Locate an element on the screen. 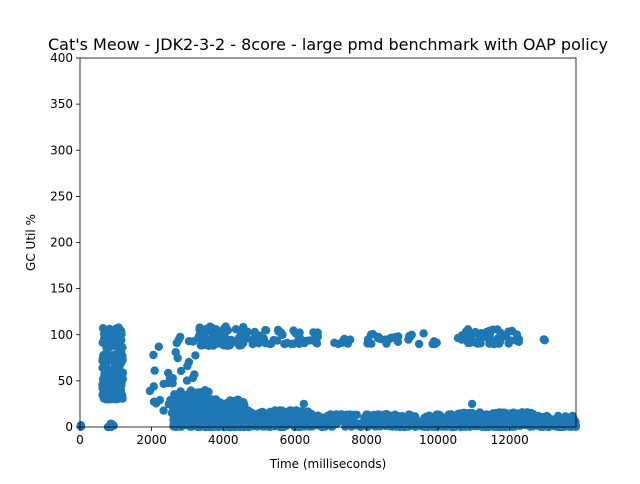  y-tick-label: 150 is located at coordinates (61, 289).